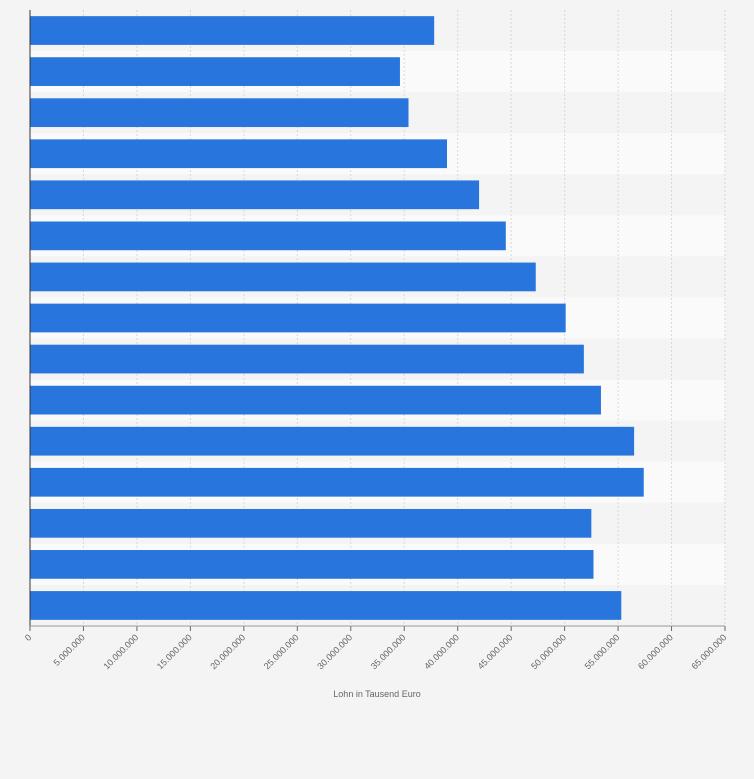 The width and height of the screenshot is (754, 779). What do you see at coordinates (334, 651) in the screenshot?
I see `x-tick-label: 30.000.000` at bounding box center [334, 651].